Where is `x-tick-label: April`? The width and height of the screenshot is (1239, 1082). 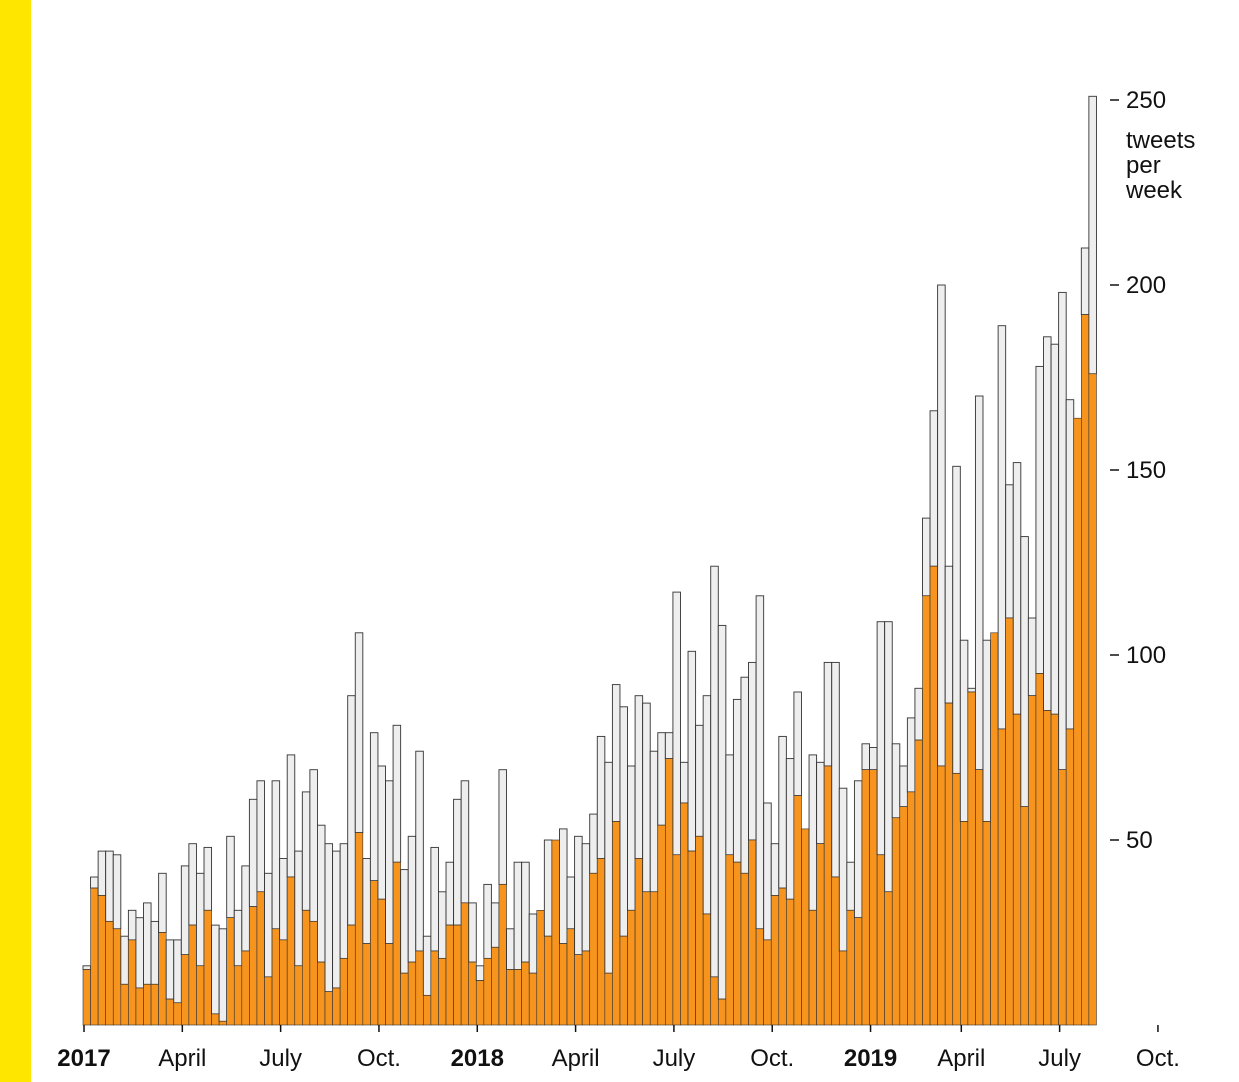
x-tick-label: April is located at coordinates (961, 1058).